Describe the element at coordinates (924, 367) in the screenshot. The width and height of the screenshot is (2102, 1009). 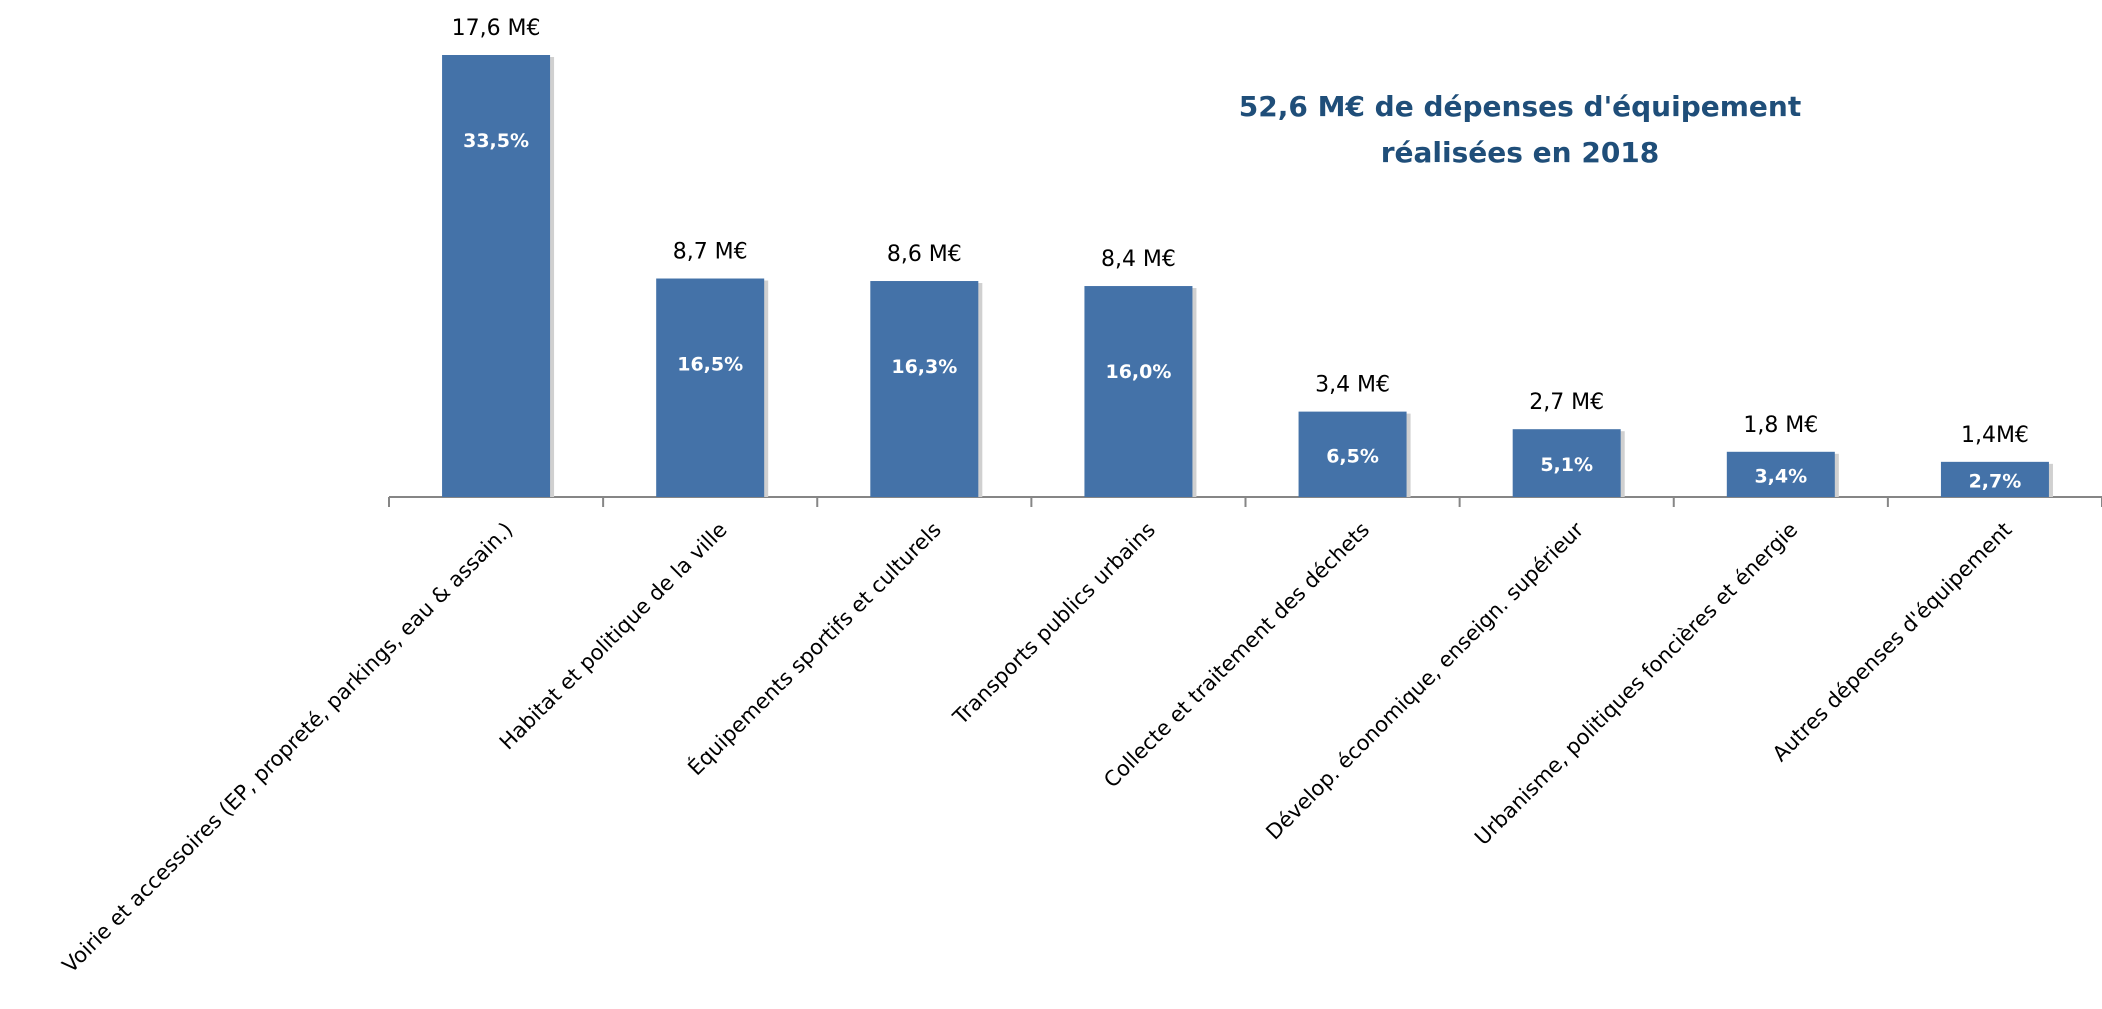
I see `bar-percent-label: 16,3%` at that location.